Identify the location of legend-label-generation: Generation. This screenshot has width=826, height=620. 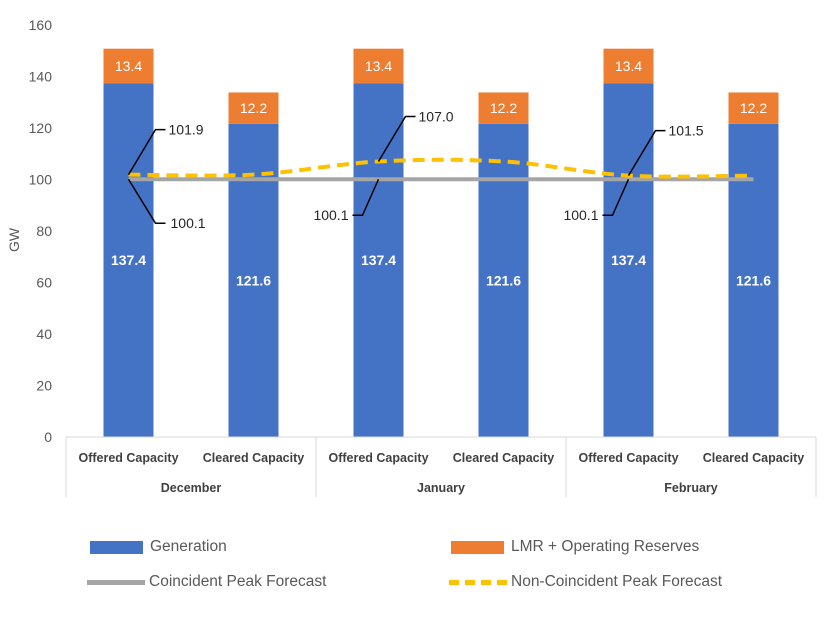
(188, 546).